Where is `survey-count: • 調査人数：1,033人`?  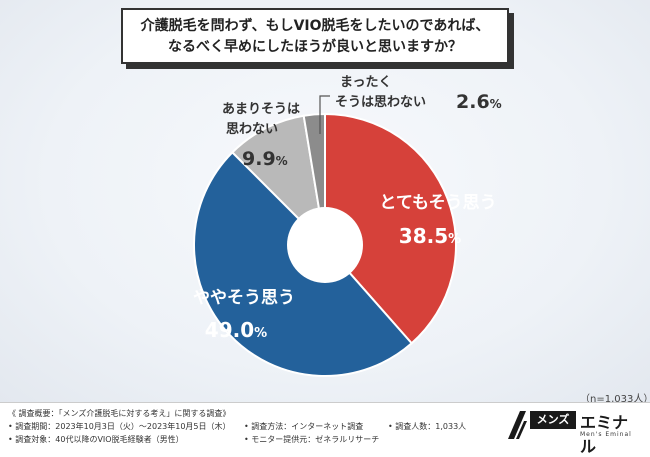 survey-count: • 調査人数：1,033人 is located at coordinates (427, 426).